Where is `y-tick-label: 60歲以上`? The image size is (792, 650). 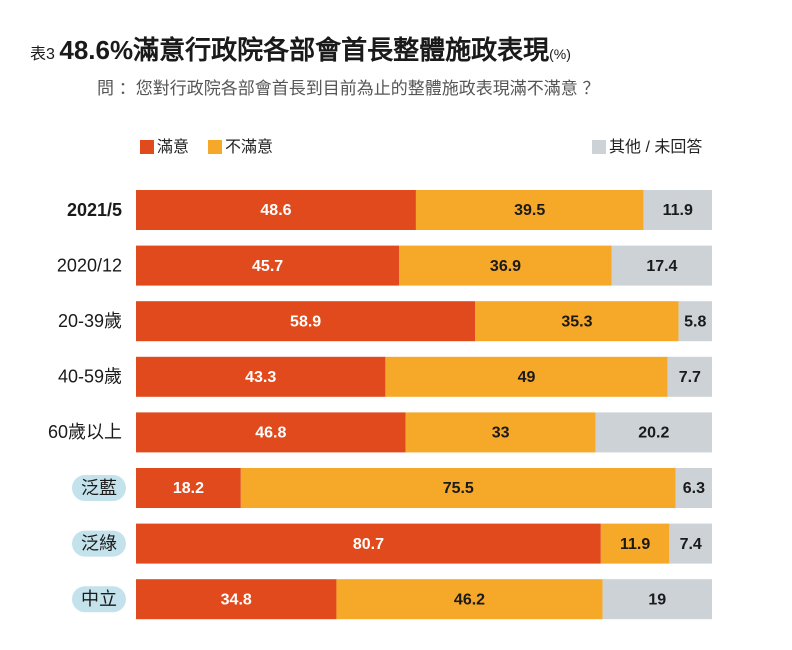 y-tick-label: 60歲以上 is located at coordinates (85, 432).